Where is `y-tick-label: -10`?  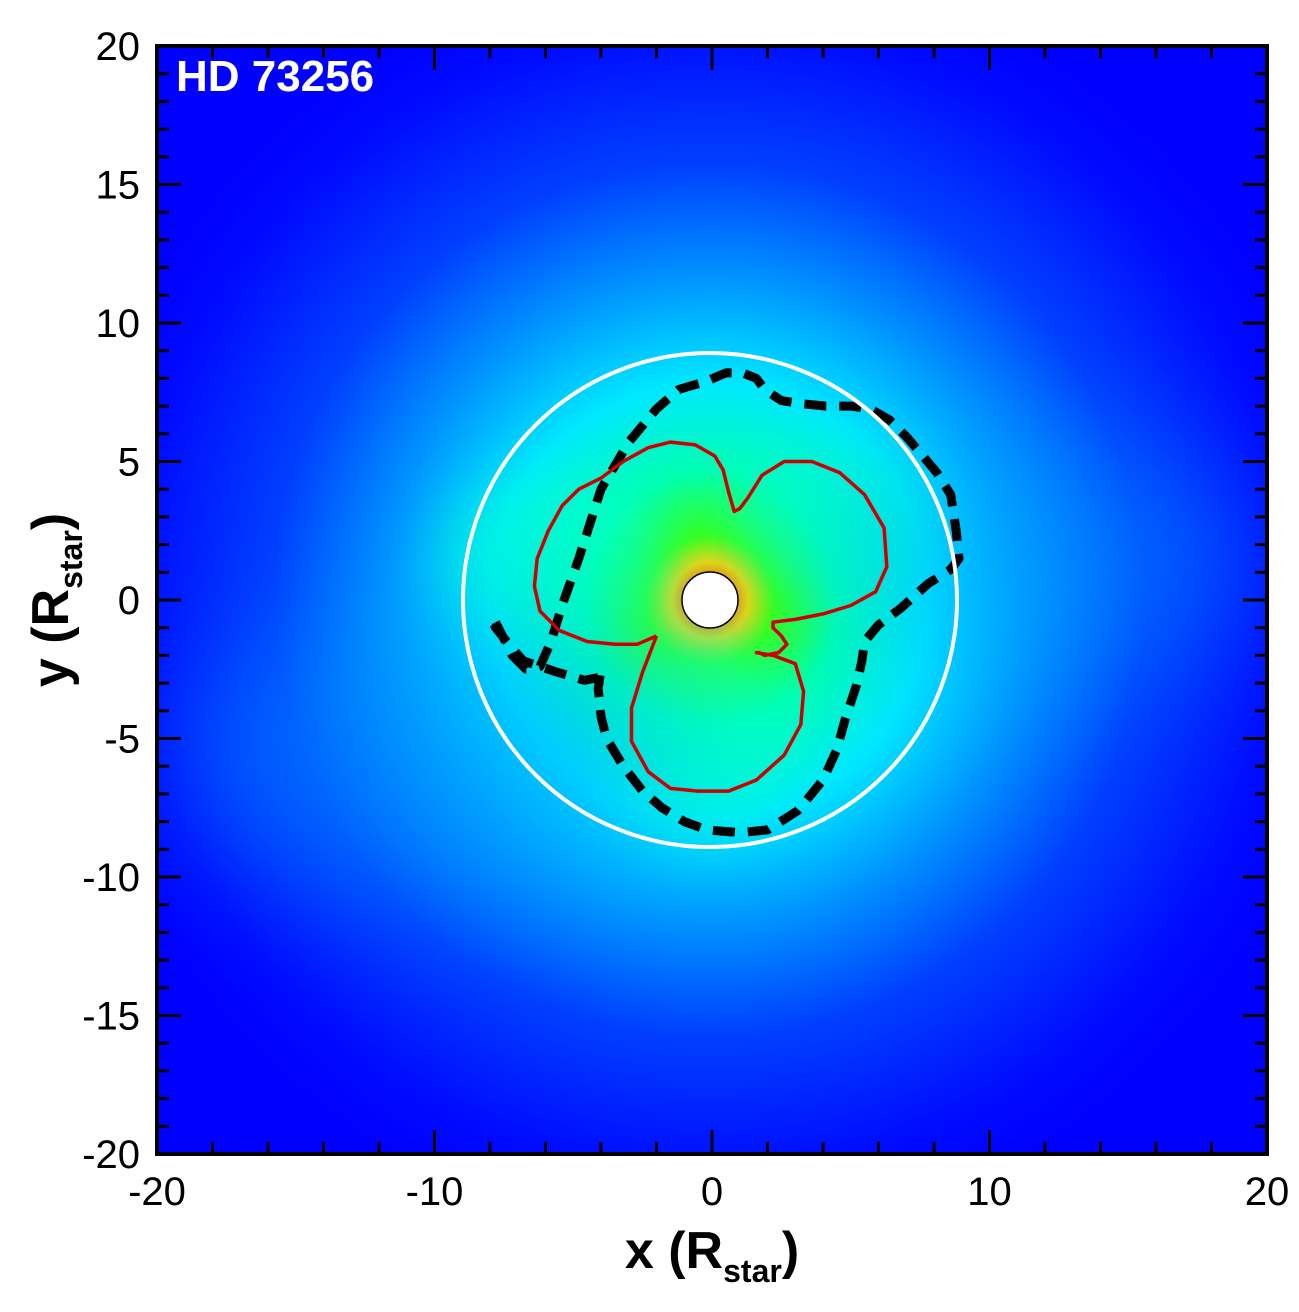
y-tick-label: -10 is located at coordinates (111, 878).